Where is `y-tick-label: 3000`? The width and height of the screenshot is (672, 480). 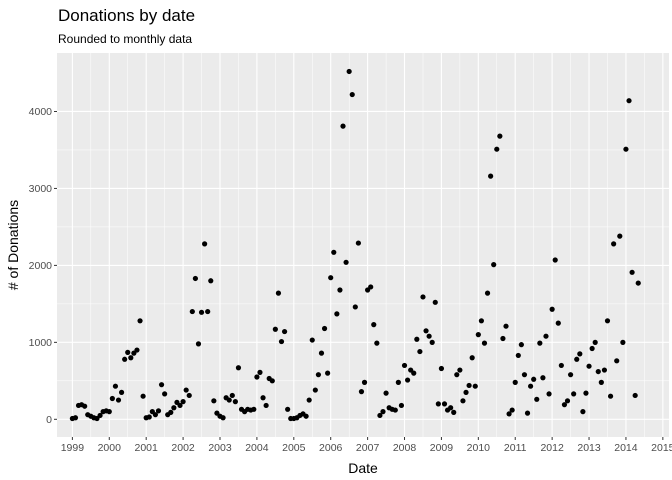
y-tick-label: 3000 is located at coordinates (41, 189).